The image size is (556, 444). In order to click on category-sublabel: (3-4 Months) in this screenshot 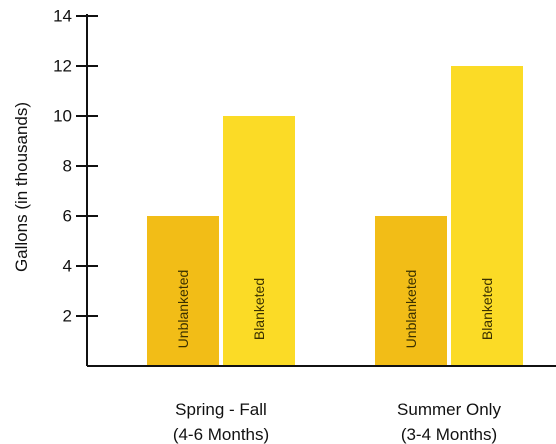, I will do `click(449, 434)`.